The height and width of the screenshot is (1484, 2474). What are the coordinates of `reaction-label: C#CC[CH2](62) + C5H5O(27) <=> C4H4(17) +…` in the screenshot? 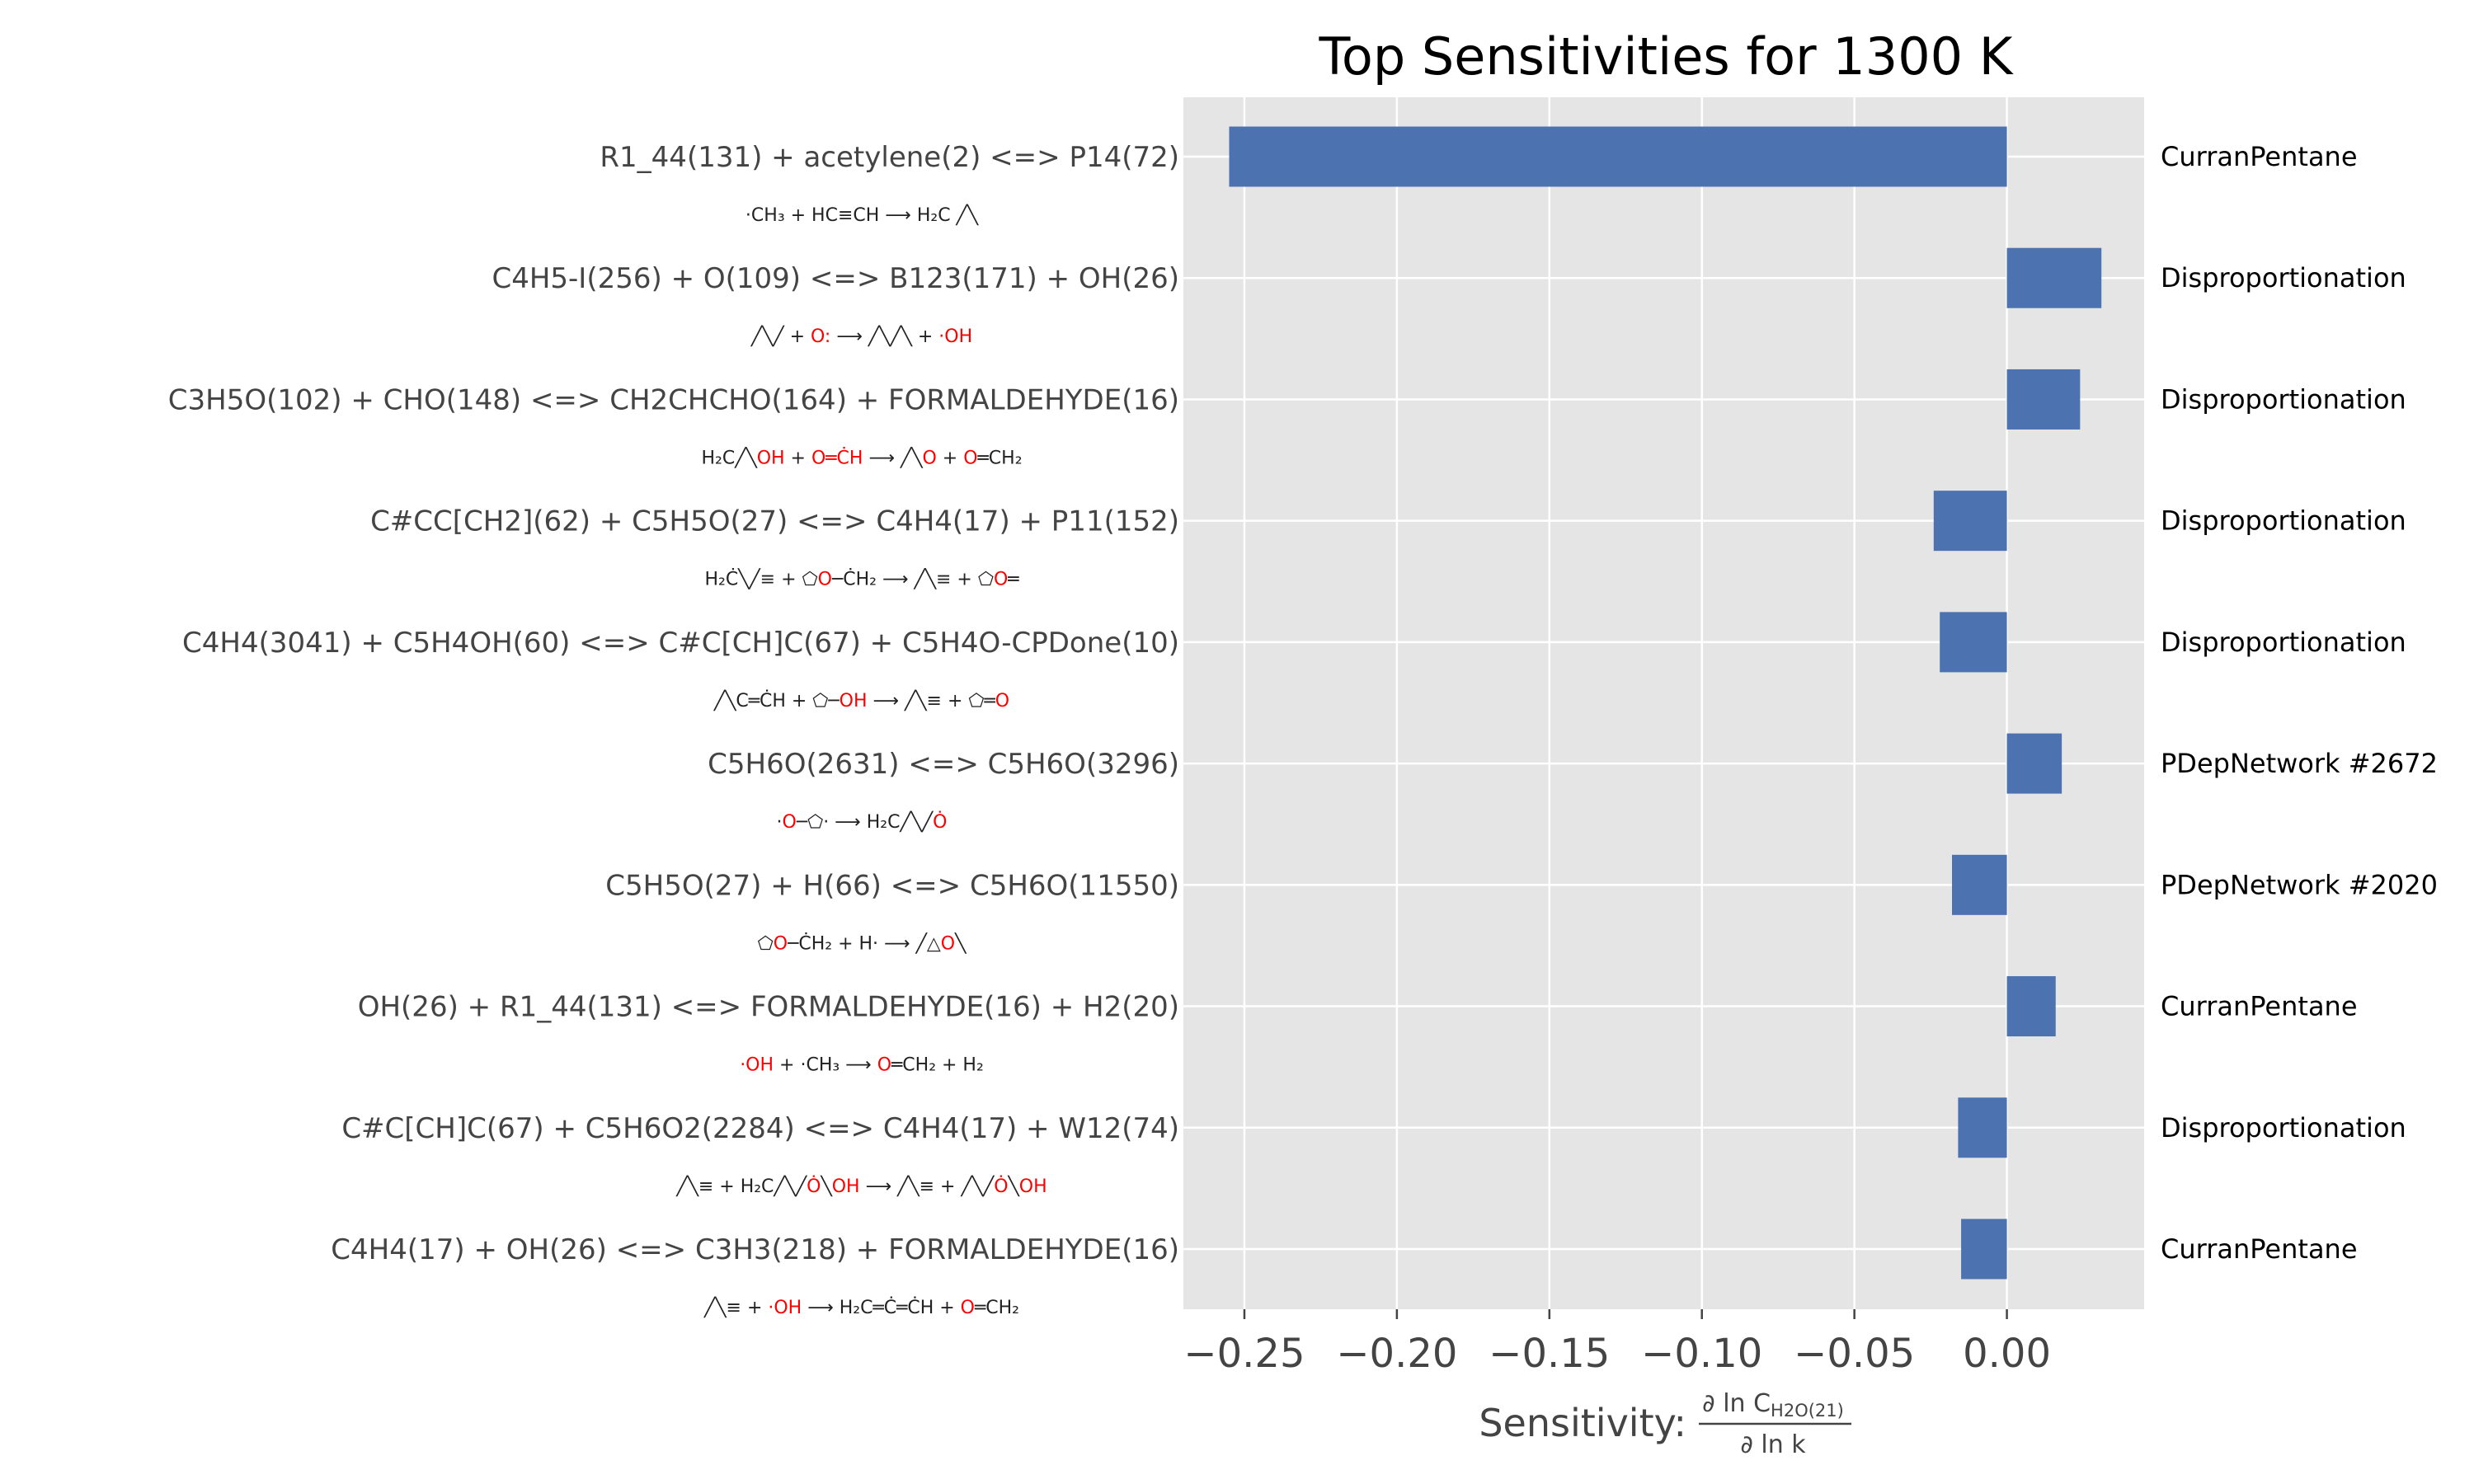 It's located at (774, 521).